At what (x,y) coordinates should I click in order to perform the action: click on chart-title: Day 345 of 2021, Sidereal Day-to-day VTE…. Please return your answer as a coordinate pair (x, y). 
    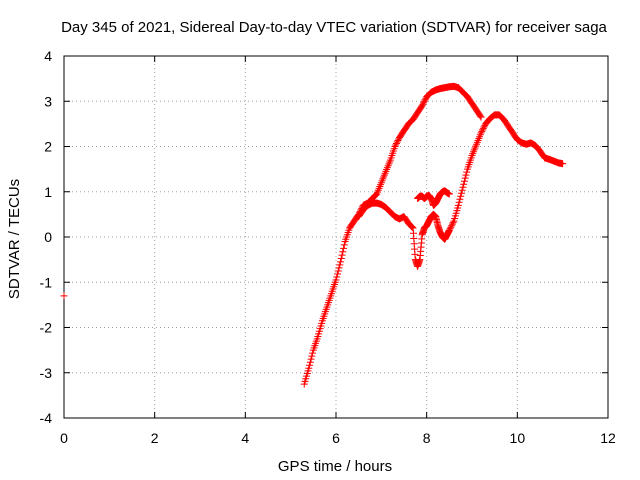
    Looking at the image, I should click on (334, 27).